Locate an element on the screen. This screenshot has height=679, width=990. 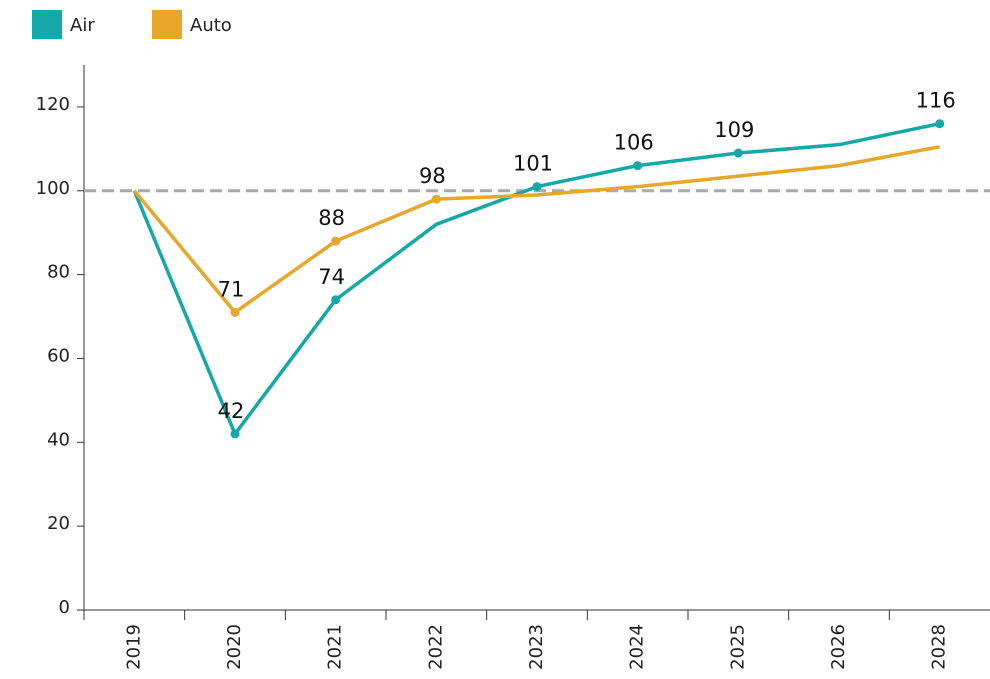
legend-label: Auto is located at coordinates (211, 25).